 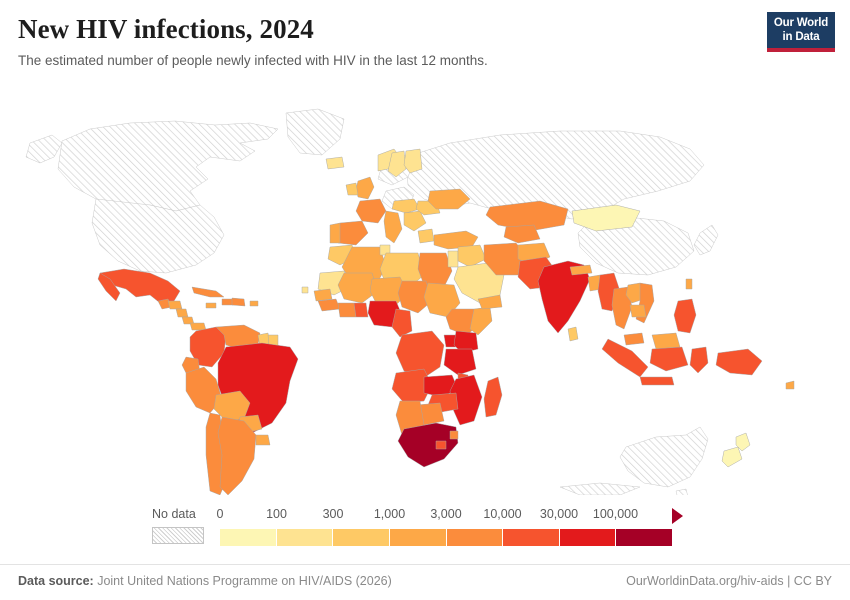 I want to click on country-argentina, so click(x=237, y=455).